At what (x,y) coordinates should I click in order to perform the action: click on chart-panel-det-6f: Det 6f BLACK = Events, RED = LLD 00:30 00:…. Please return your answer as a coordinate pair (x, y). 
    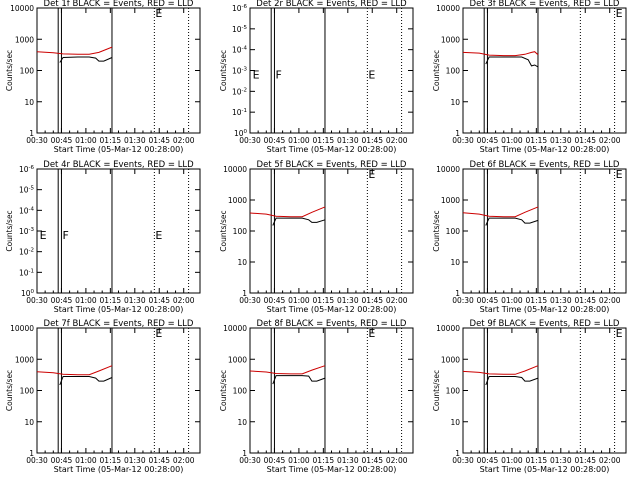
    Looking at the image, I should click on (529, 237).